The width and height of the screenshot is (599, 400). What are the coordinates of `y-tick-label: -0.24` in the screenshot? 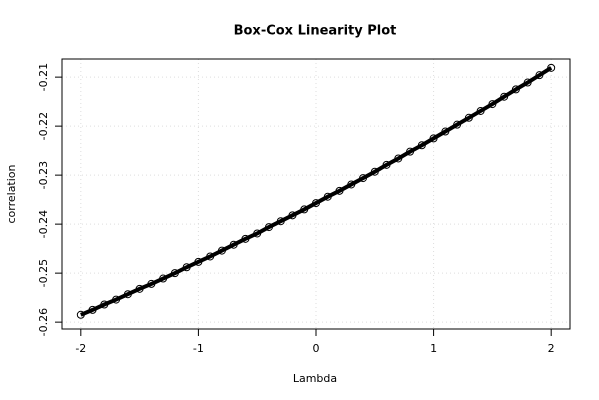 It's located at (43, 224).